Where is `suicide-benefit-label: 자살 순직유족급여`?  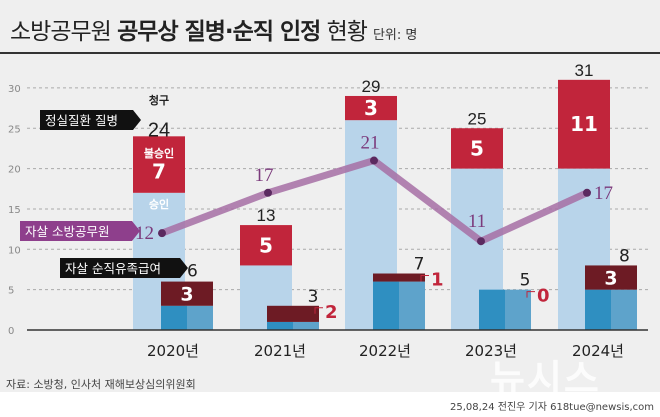
suicide-benefit-label: 자살 순직유족급여 is located at coordinates (113, 268).